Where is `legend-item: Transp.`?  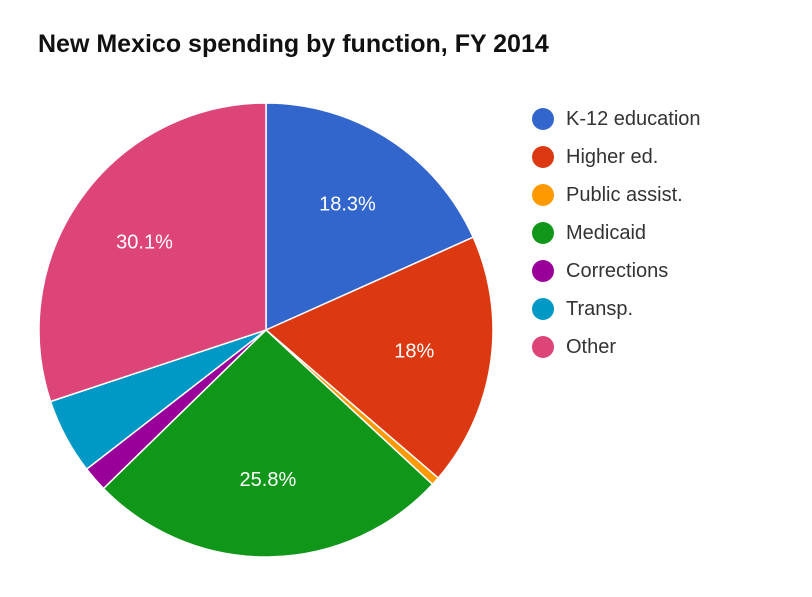 legend-item: Transp. is located at coordinates (616, 309).